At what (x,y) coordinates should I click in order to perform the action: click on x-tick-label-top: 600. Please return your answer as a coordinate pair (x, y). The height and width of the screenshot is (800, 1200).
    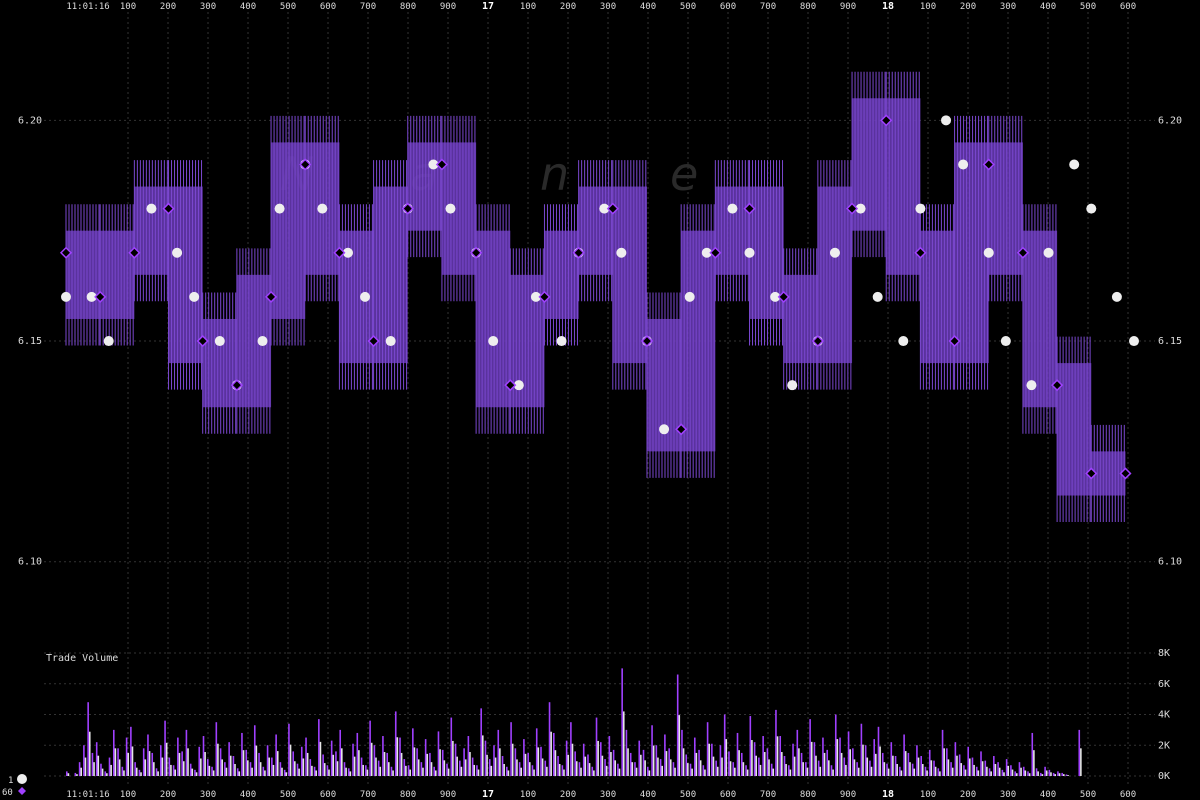
    Looking at the image, I should click on (728, 7).